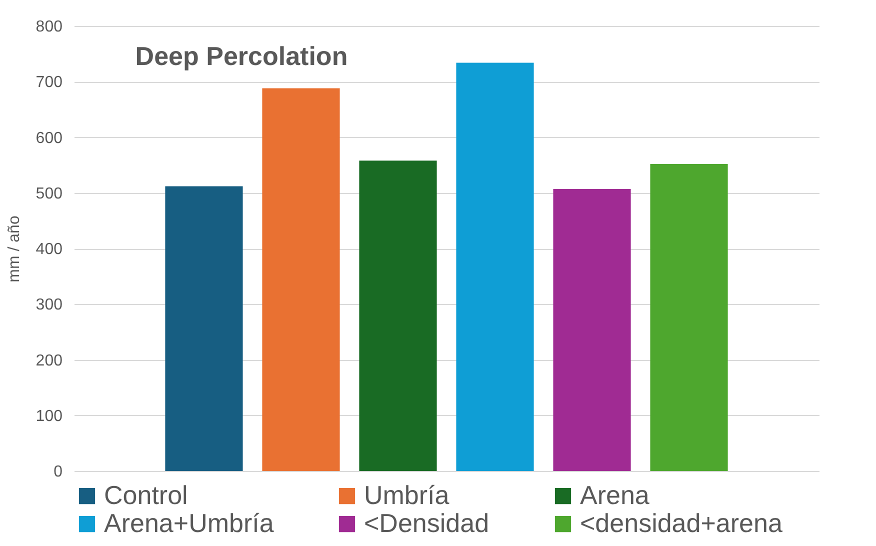 The image size is (876, 546). Describe the element at coordinates (49, 249) in the screenshot. I see `y-tick-label: 400` at that location.